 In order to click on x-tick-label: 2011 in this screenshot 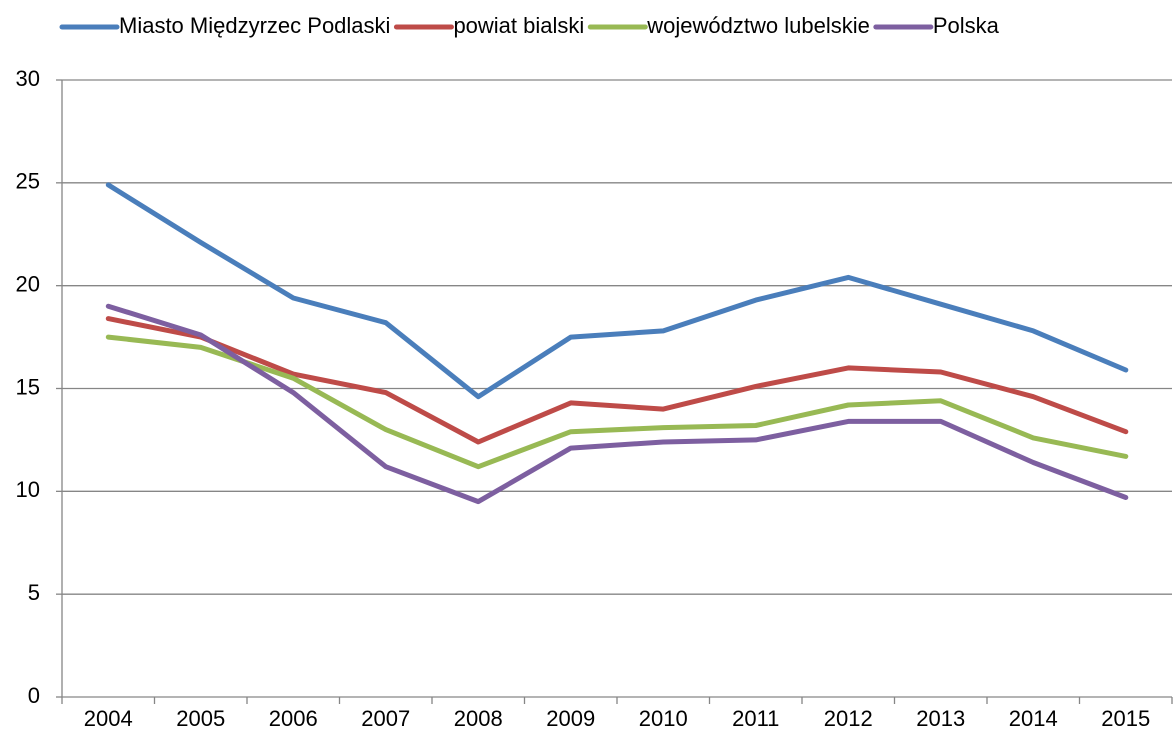, I will do `click(755, 718)`.